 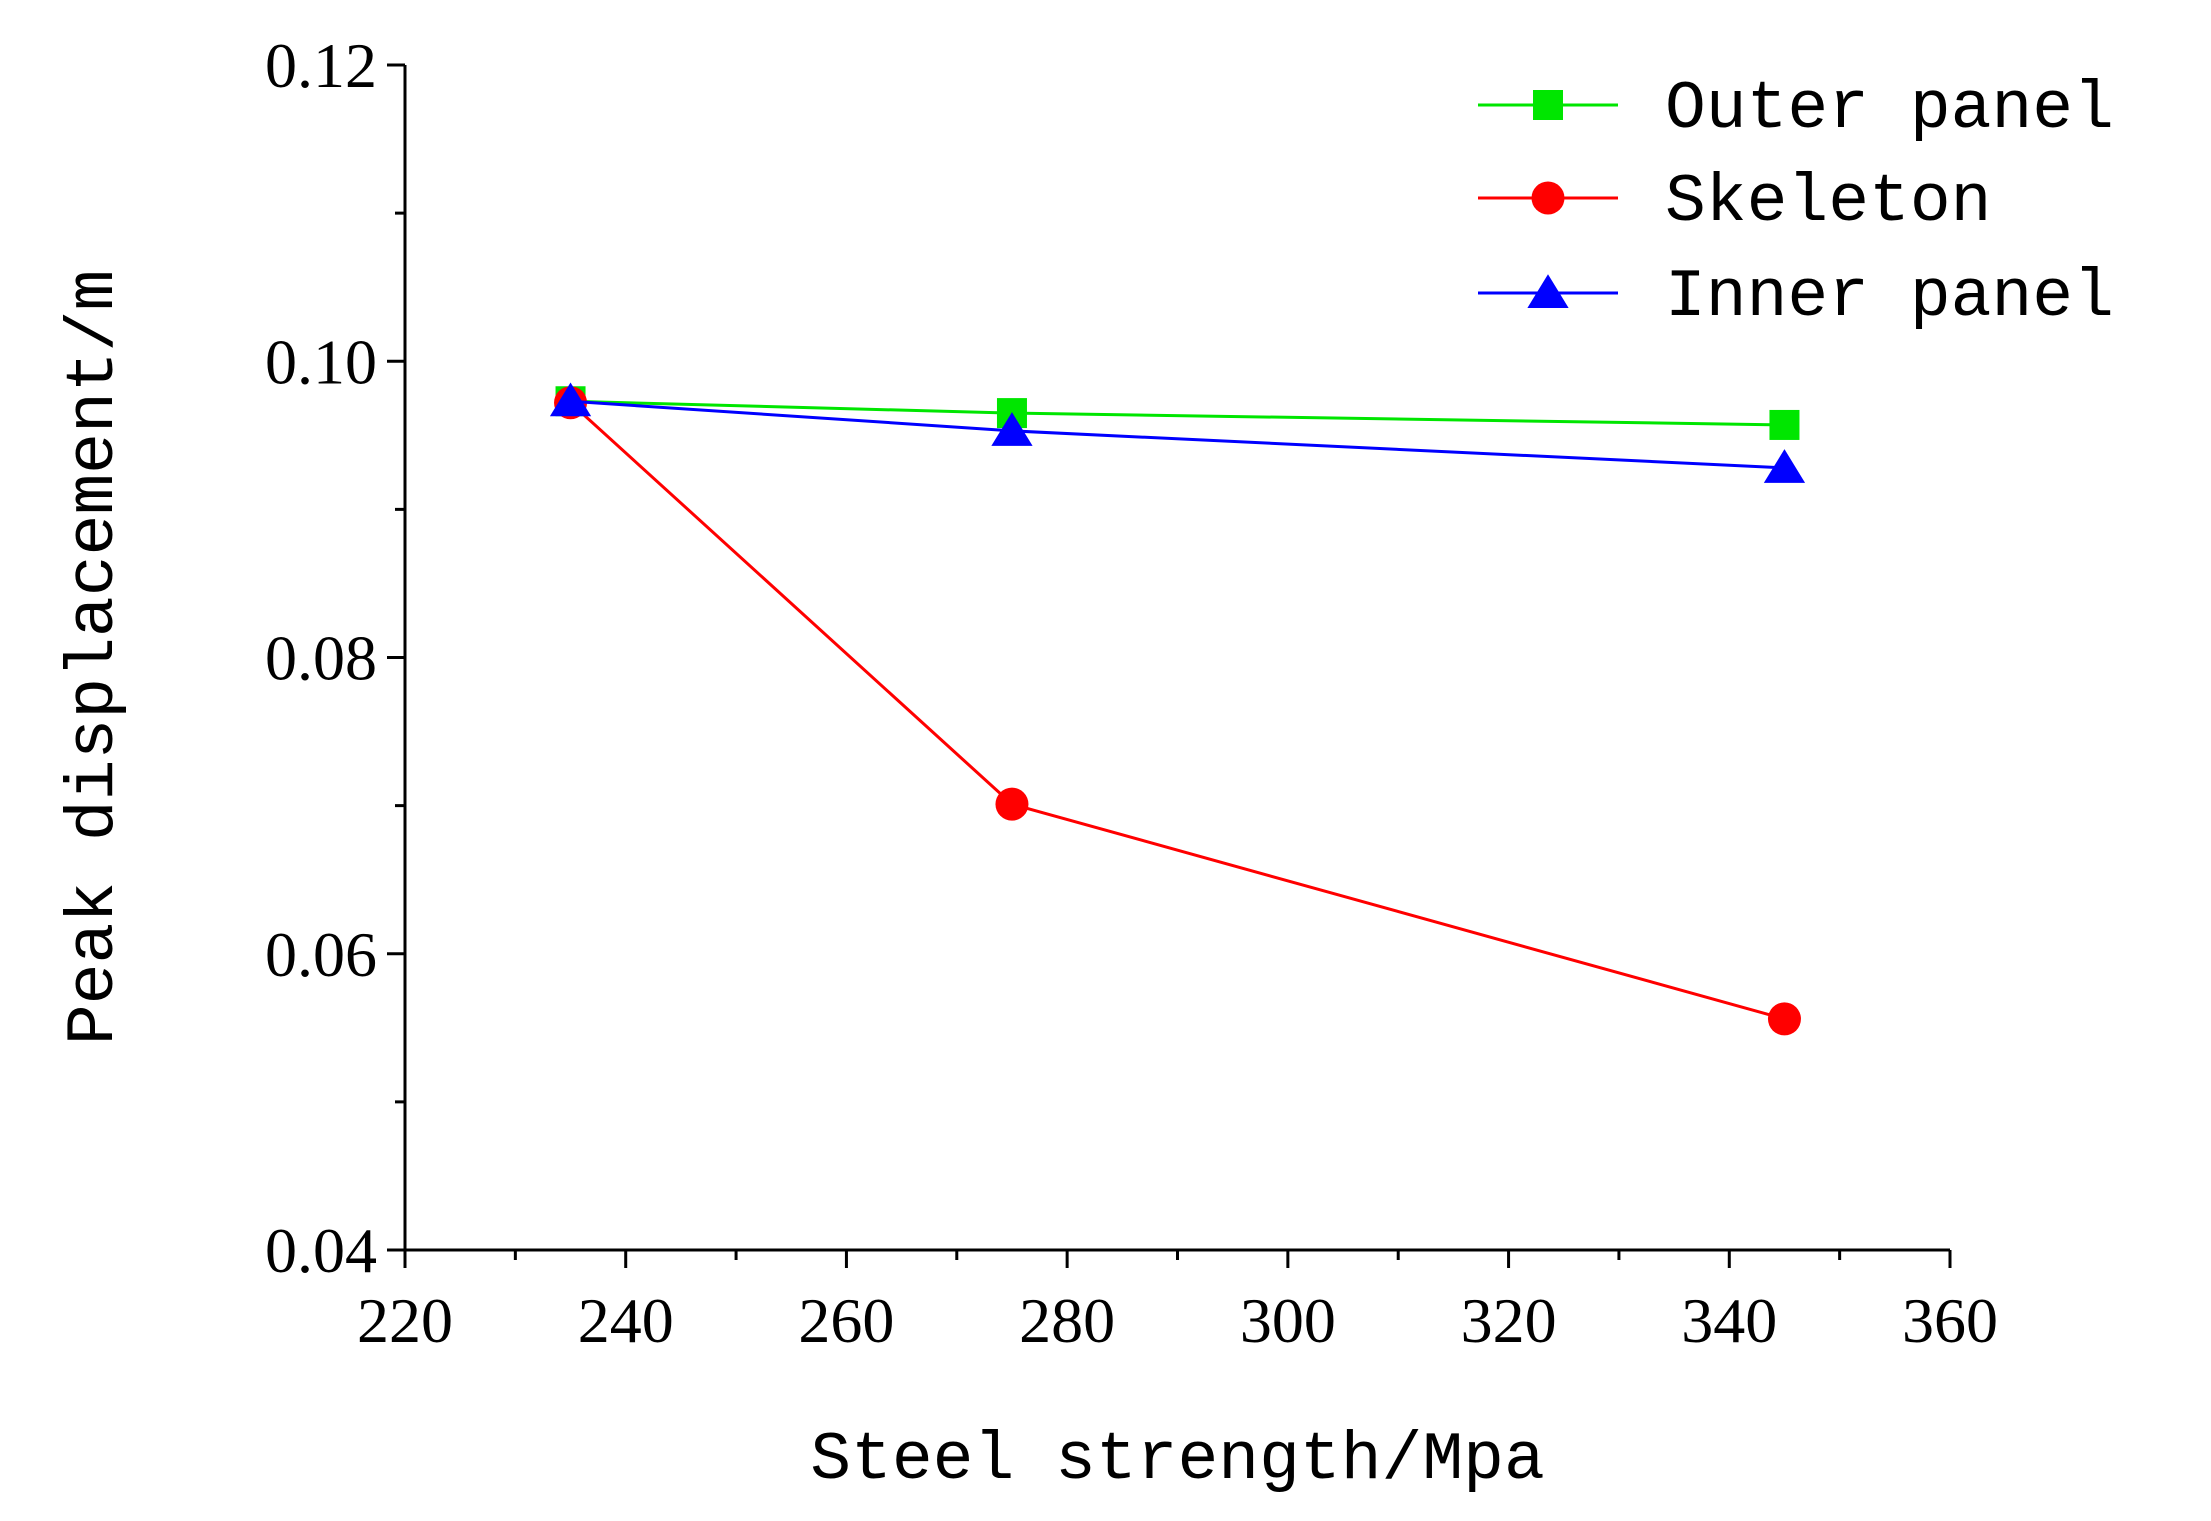 I want to click on y-tick-label: 0.10, so click(x=321, y=361).